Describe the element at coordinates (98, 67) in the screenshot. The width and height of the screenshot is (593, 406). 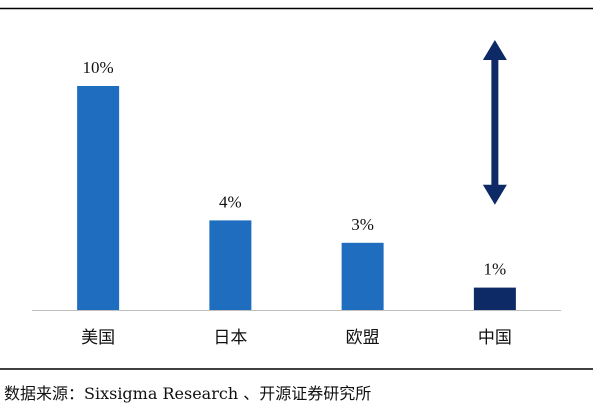
I see `value-label-0: 10%` at that location.